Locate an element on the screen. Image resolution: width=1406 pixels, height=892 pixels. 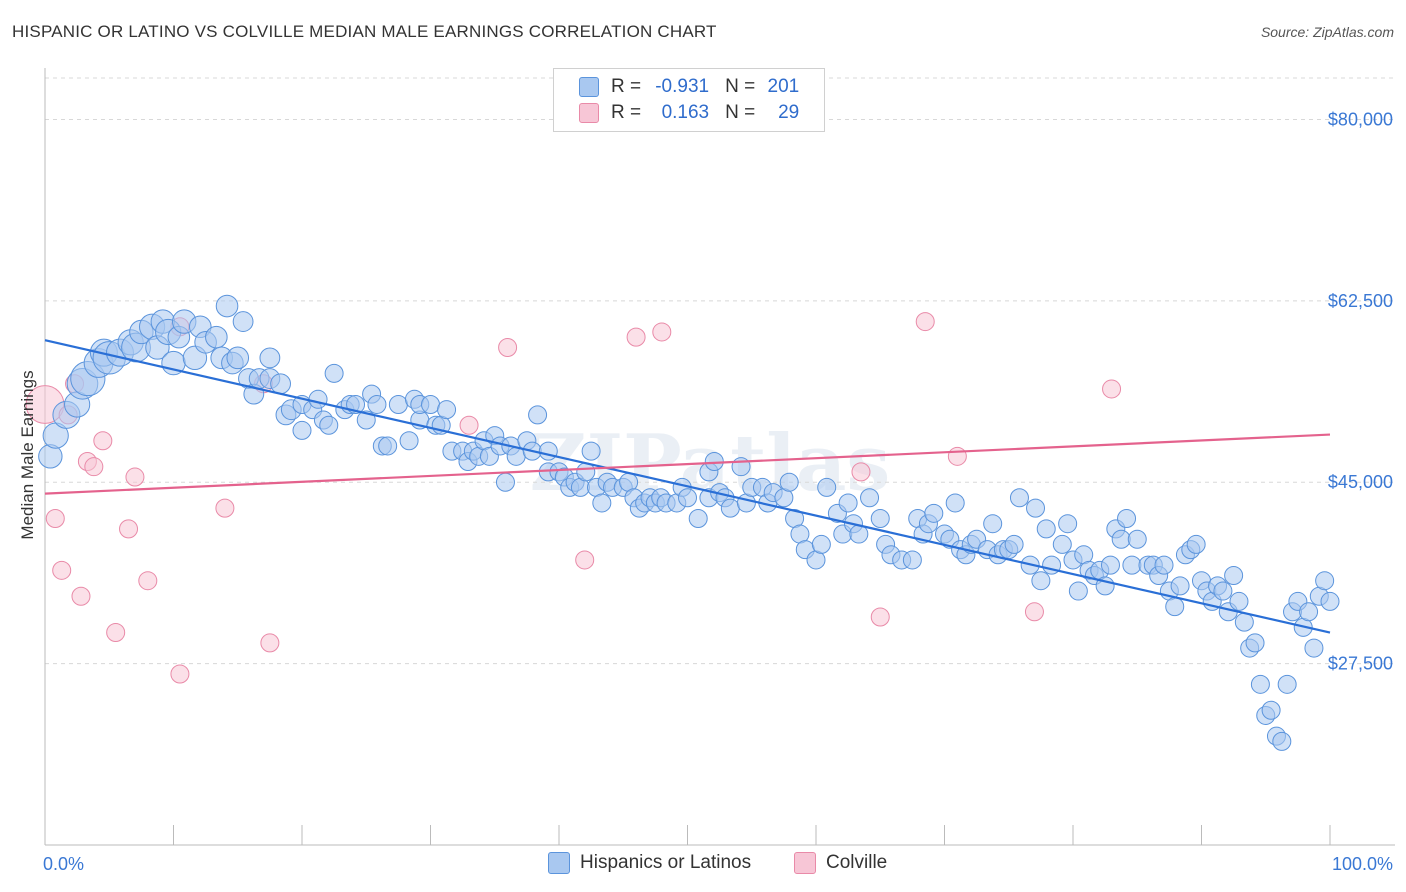
series-legend: Hispanics or Latinos Colville is located at coordinates (703, 864).